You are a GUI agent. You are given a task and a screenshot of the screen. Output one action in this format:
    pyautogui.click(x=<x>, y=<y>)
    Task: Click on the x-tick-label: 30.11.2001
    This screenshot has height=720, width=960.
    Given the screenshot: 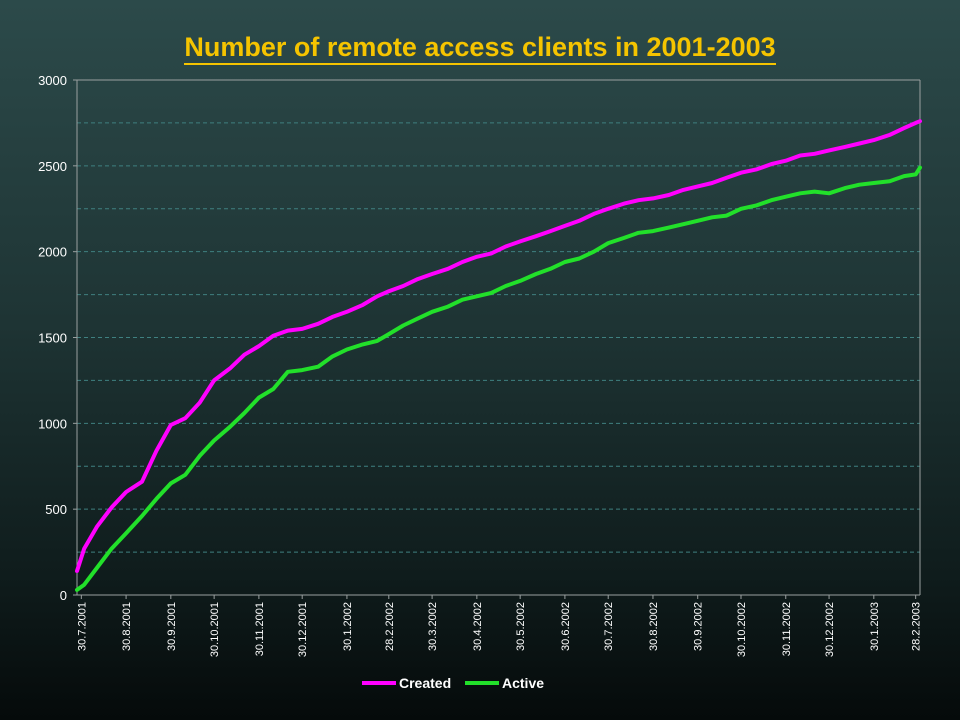 What is the action you would take?
    pyautogui.click(x=260, y=629)
    